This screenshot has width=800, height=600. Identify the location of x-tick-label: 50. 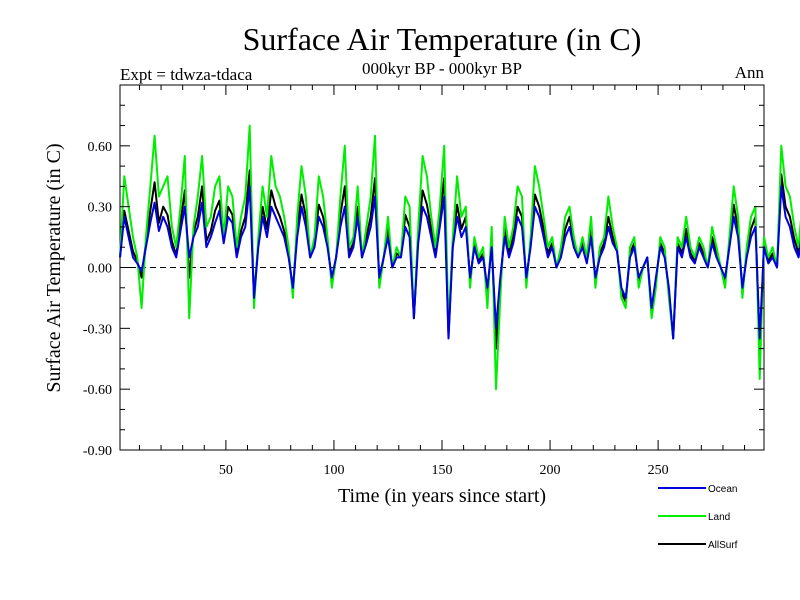
(226, 470).